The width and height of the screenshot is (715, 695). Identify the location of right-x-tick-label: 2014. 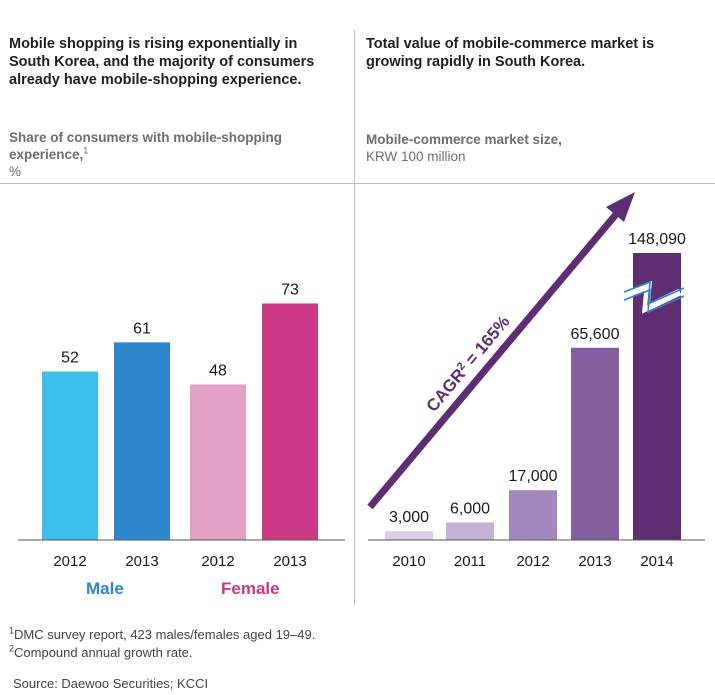
(656, 561).